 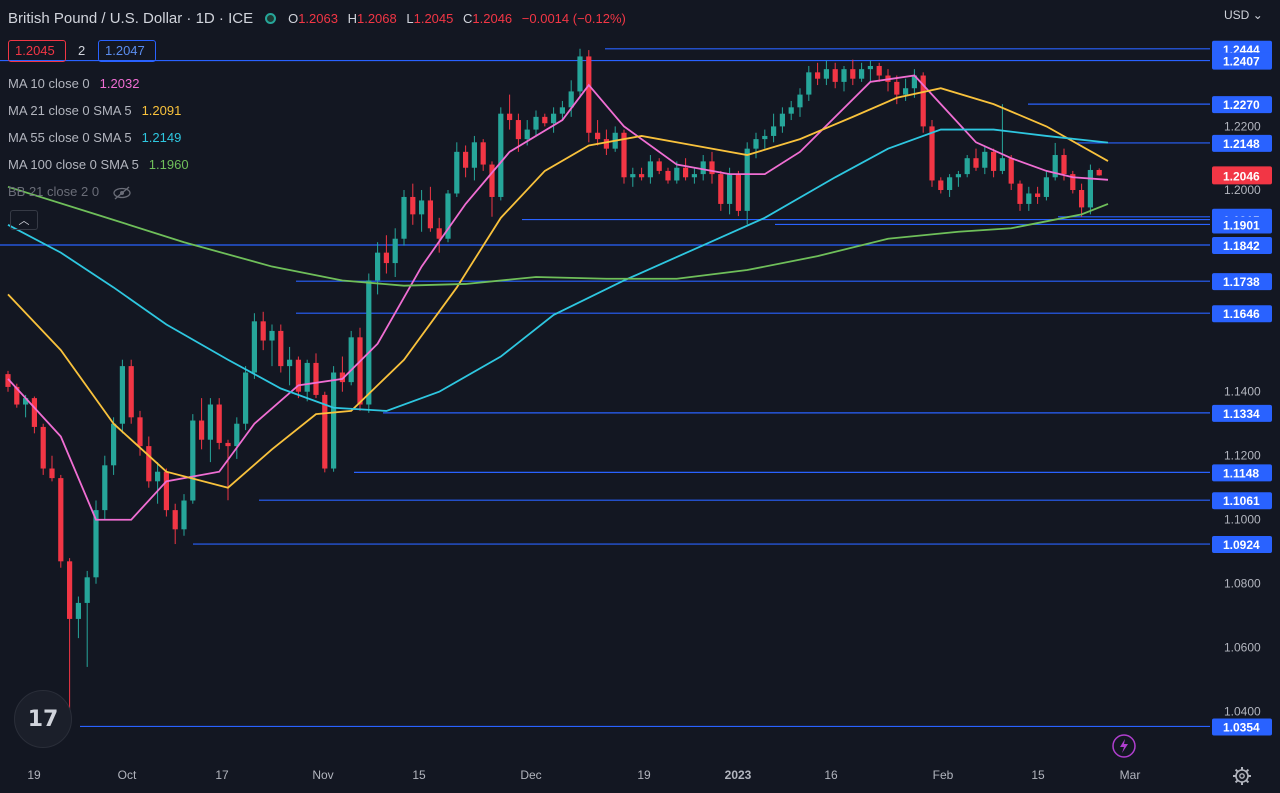 What do you see at coordinates (468, 18) in the screenshot?
I see `ohlc-close-key: C` at bounding box center [468, 18].